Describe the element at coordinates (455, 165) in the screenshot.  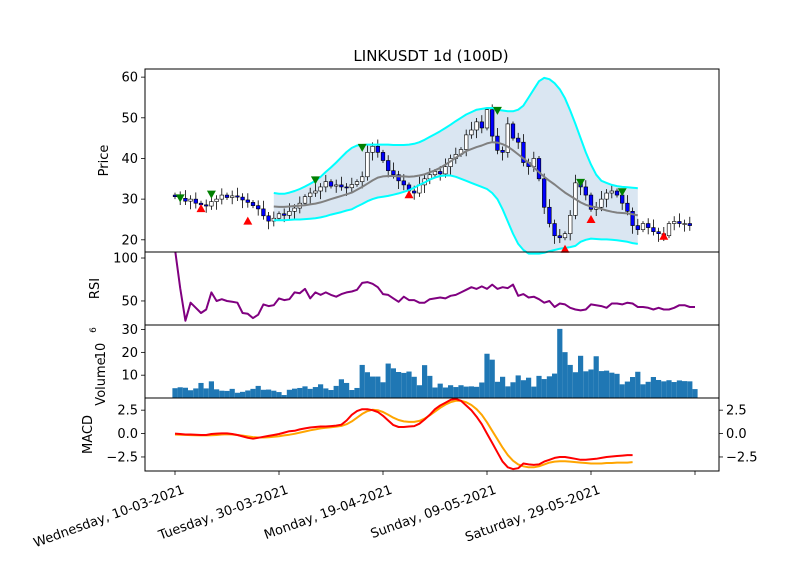
I see `bollinger-fill` at that location.